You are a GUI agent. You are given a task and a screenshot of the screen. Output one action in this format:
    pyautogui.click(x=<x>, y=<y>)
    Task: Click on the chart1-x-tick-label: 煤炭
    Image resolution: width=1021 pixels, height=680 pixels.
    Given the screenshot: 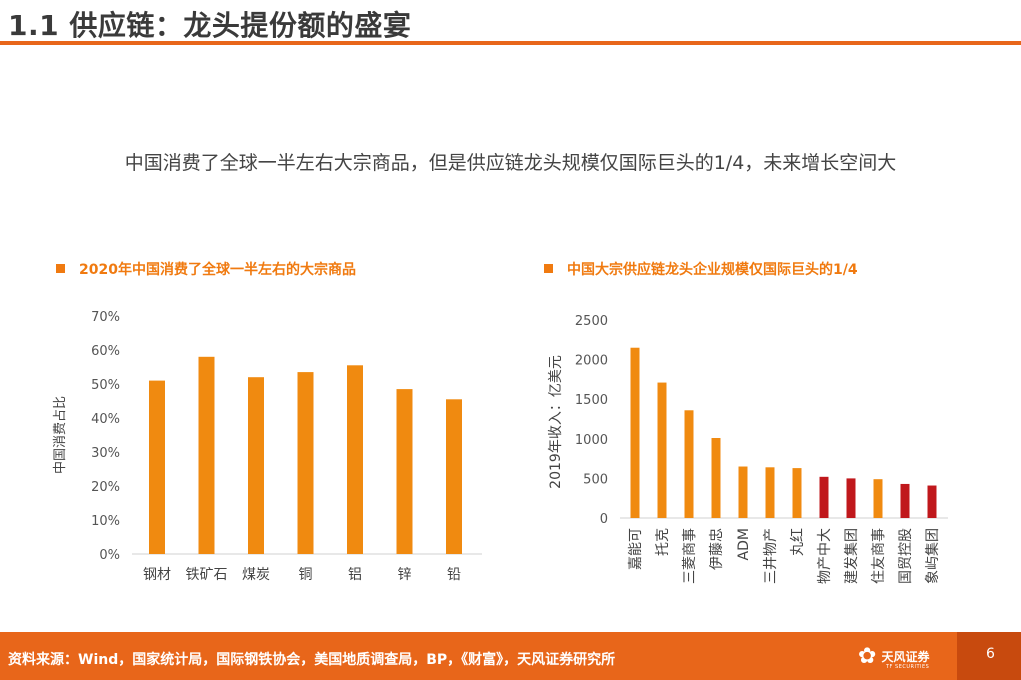 What is the action you would take?
    pyautogui.click(x=256, y=575)
    